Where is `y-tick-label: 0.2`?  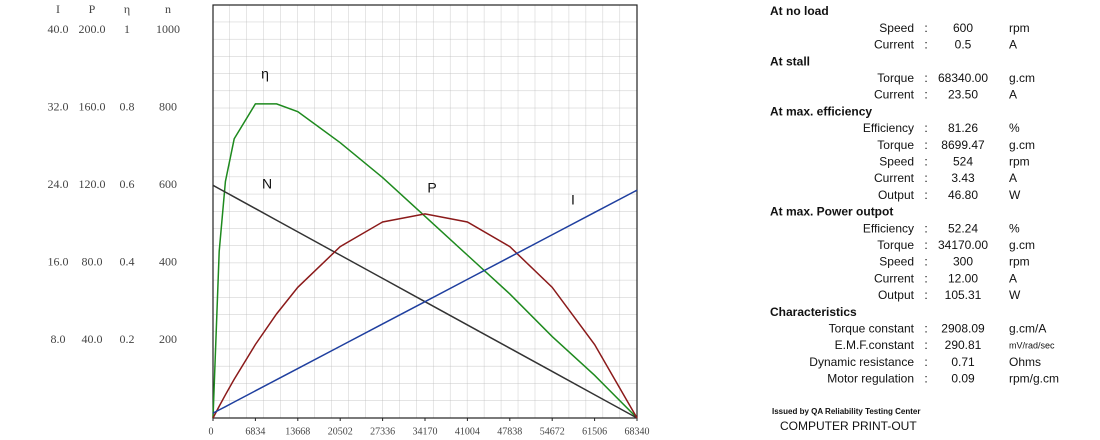 y-tick-label: 0.2 is located at coordinates (127, 339).